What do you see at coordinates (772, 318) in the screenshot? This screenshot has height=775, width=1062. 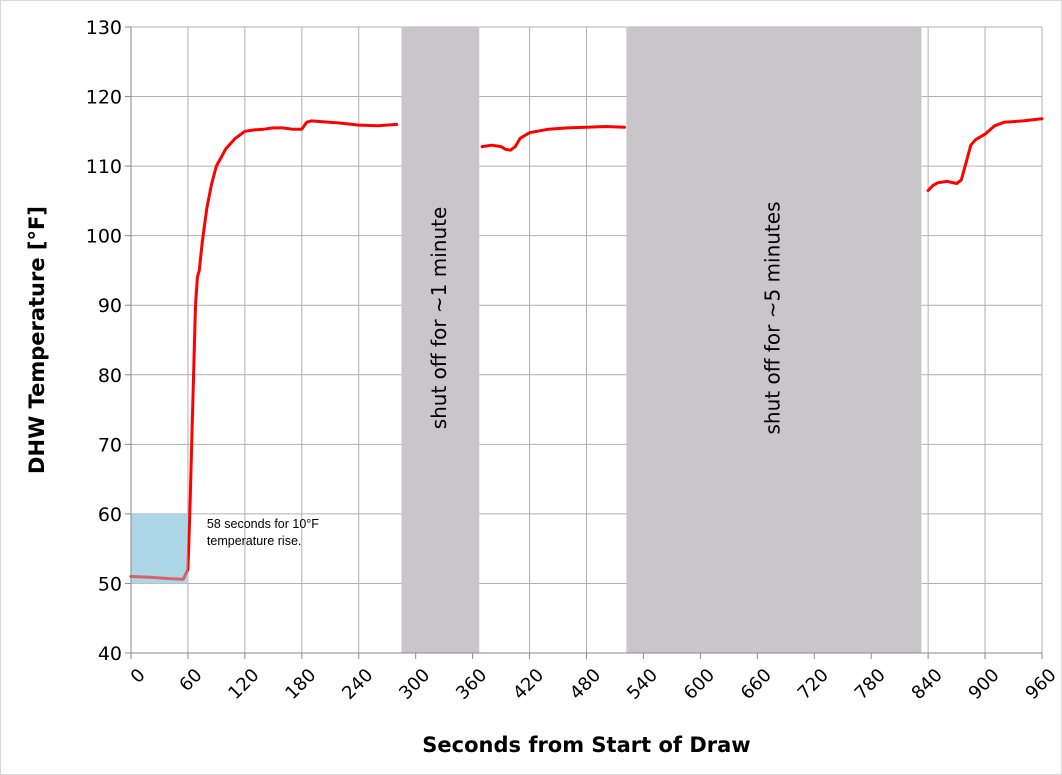 I see `shaded-region-label: shut off for ~5 minutes` at bounding box center [772, 318].